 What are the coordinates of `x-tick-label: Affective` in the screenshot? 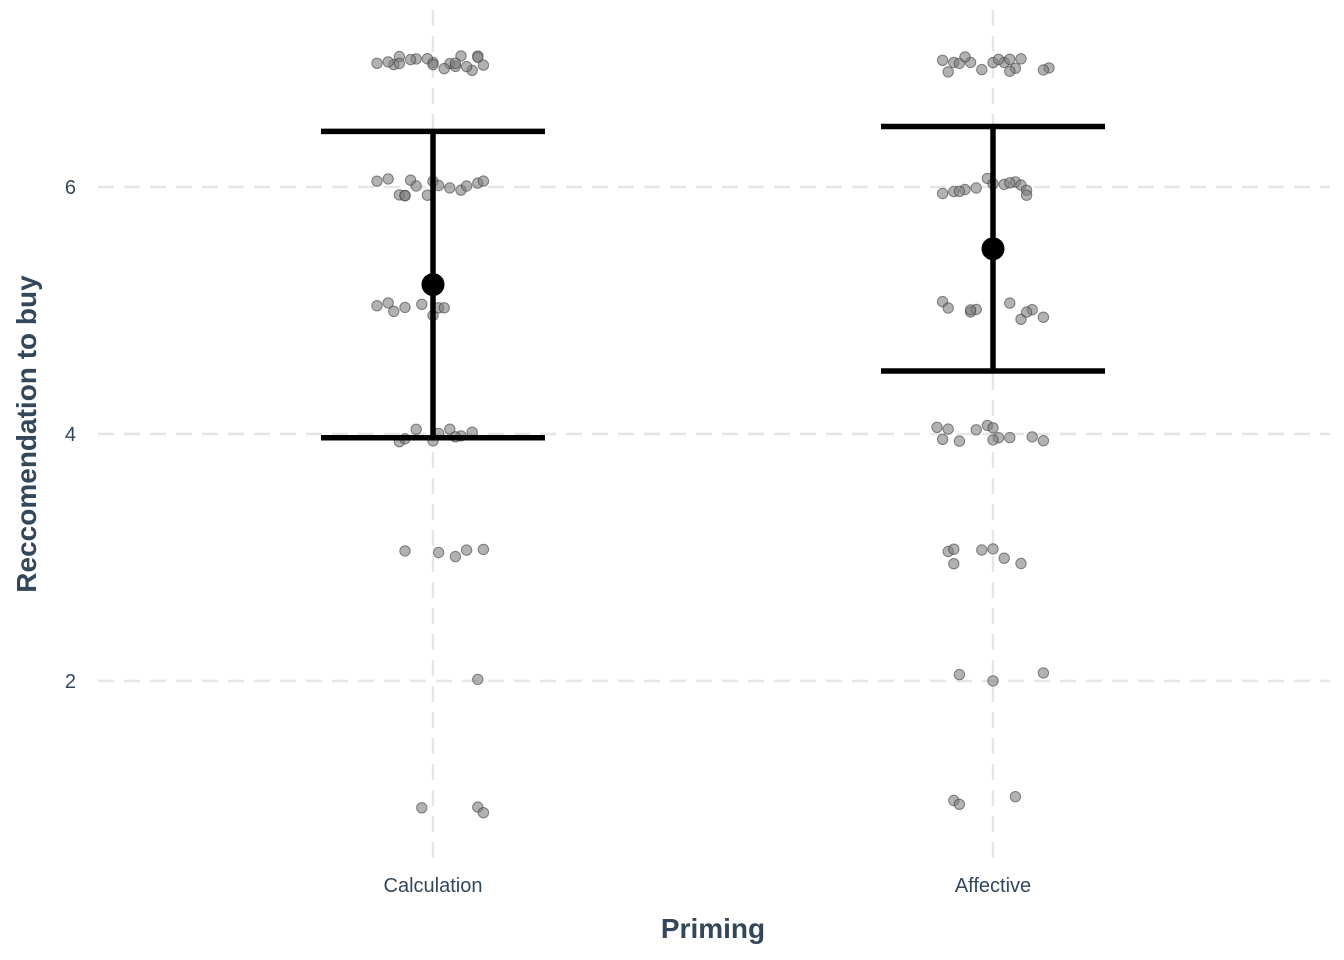 It's located at (993, 886).